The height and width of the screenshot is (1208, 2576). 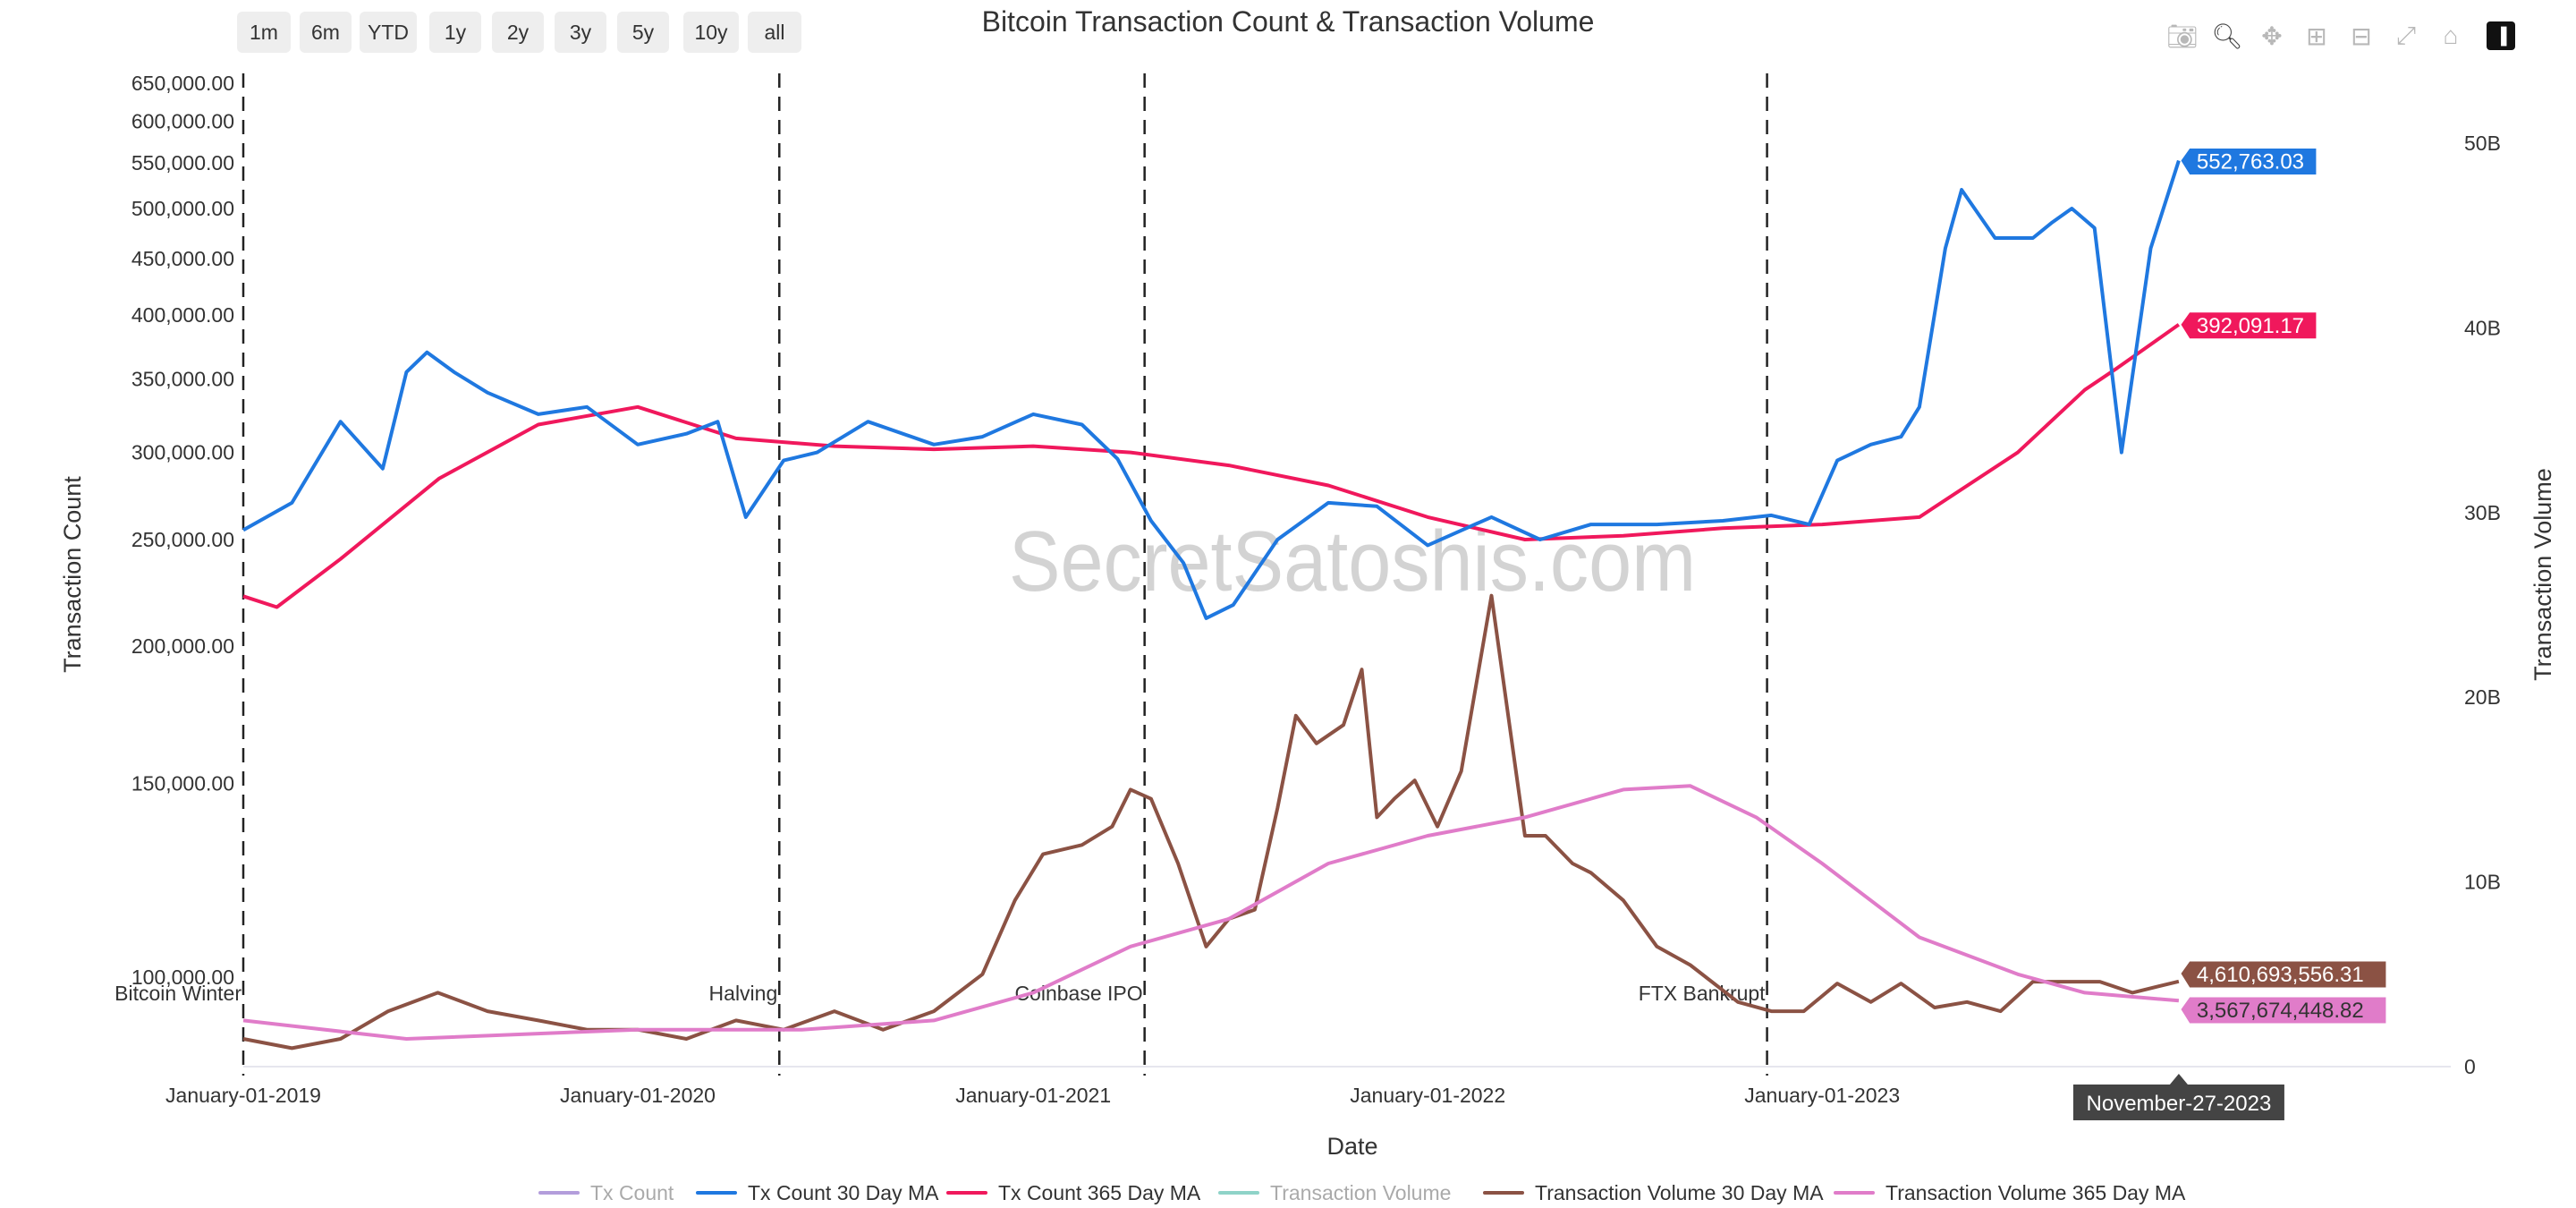 What do you see at coordinates (182, 258) in the screenshot?
I see `y-left-tick: 450,000.00` at bounding box center [182, 258].